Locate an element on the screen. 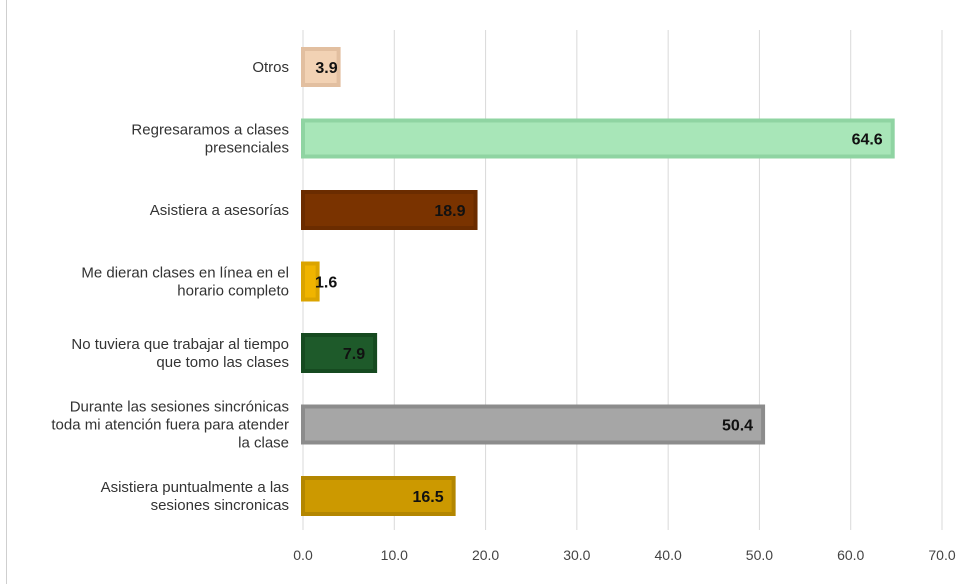  x-tick-label: 0.0 is located at coordinates (303, 555).